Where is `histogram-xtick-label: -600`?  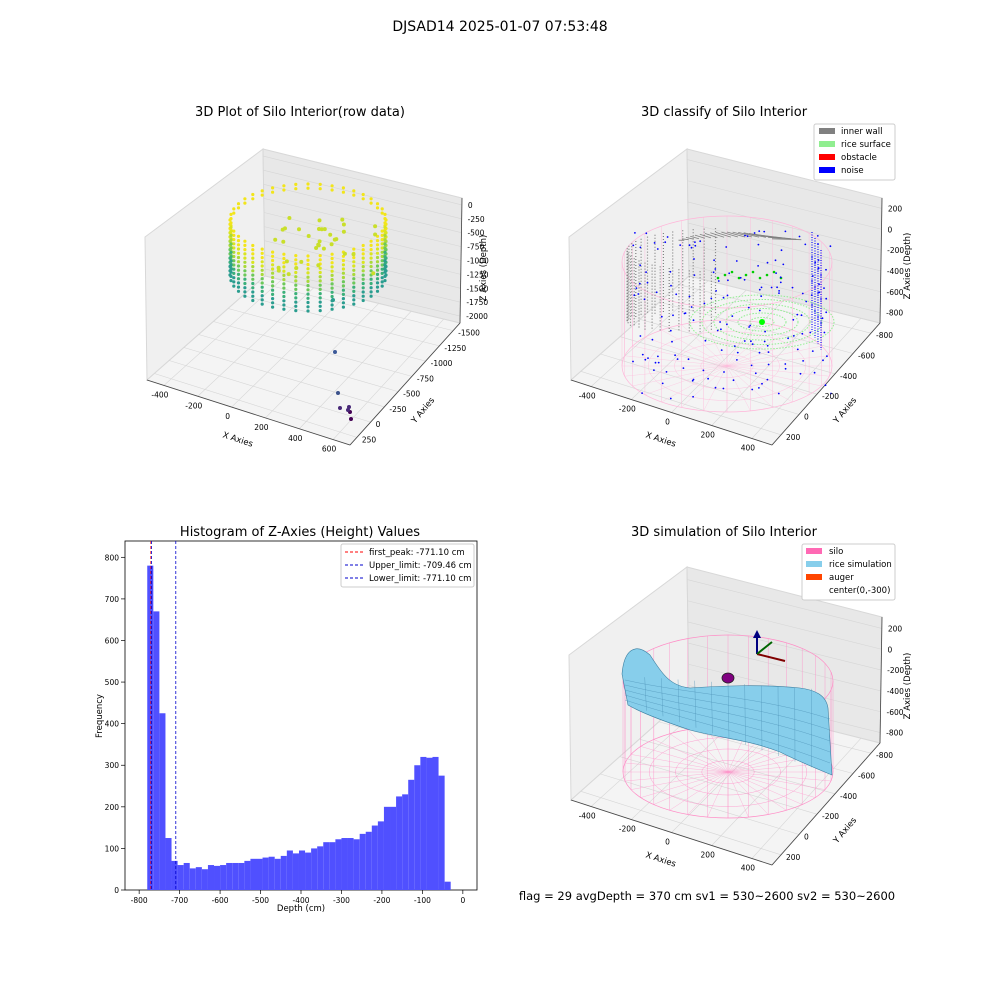
histogram-xtick-label: -600 is located at coordinates (220, 900).